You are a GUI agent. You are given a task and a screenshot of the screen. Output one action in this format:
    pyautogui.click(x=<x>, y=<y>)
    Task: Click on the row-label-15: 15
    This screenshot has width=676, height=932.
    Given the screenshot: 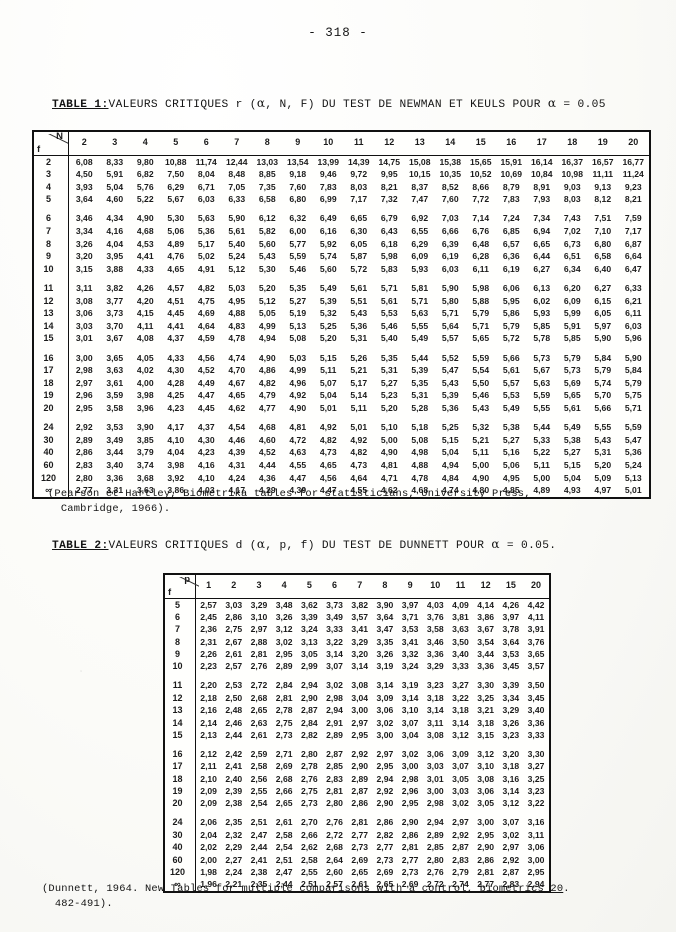 What is the action you would take?
    pyautogui.click(x=51, y=338)
    